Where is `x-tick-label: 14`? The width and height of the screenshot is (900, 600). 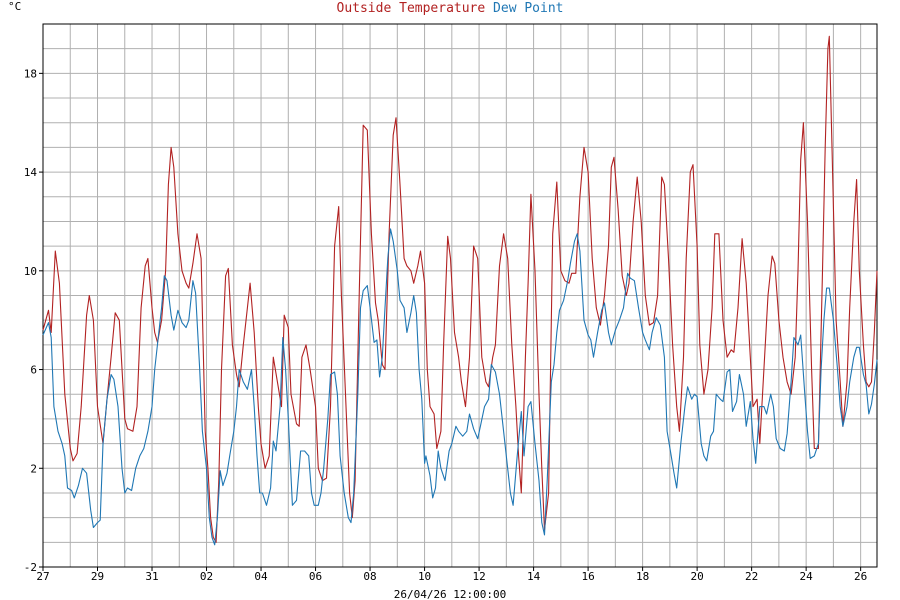
x-tick-label: 14 is located at coordinates (534, 576).